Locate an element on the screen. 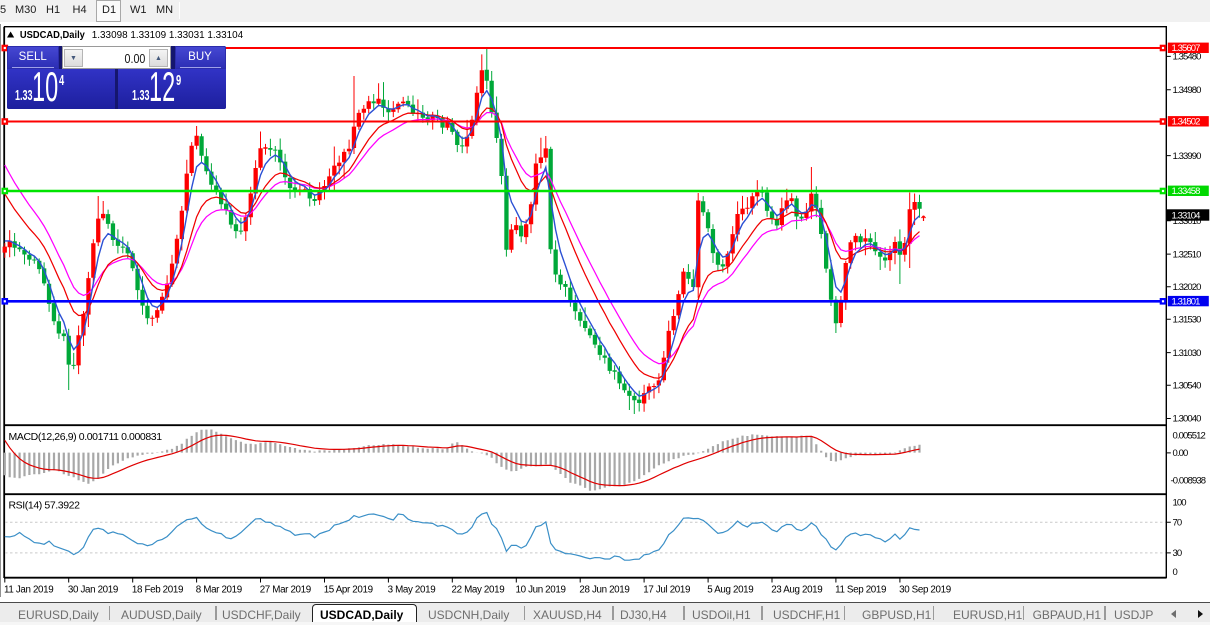  svg-text: 17 Jul 2019 is located at coordinates (666, 589).